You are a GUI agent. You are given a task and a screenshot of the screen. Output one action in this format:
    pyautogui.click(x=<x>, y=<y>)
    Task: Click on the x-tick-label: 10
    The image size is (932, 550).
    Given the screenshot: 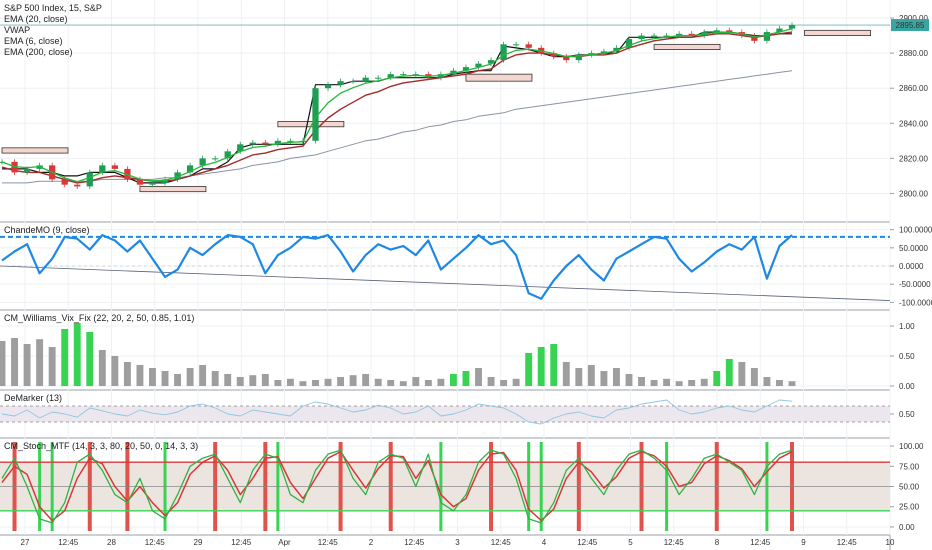 What is the action you would take?
    pyautogui.click(x=890, y=542)
    